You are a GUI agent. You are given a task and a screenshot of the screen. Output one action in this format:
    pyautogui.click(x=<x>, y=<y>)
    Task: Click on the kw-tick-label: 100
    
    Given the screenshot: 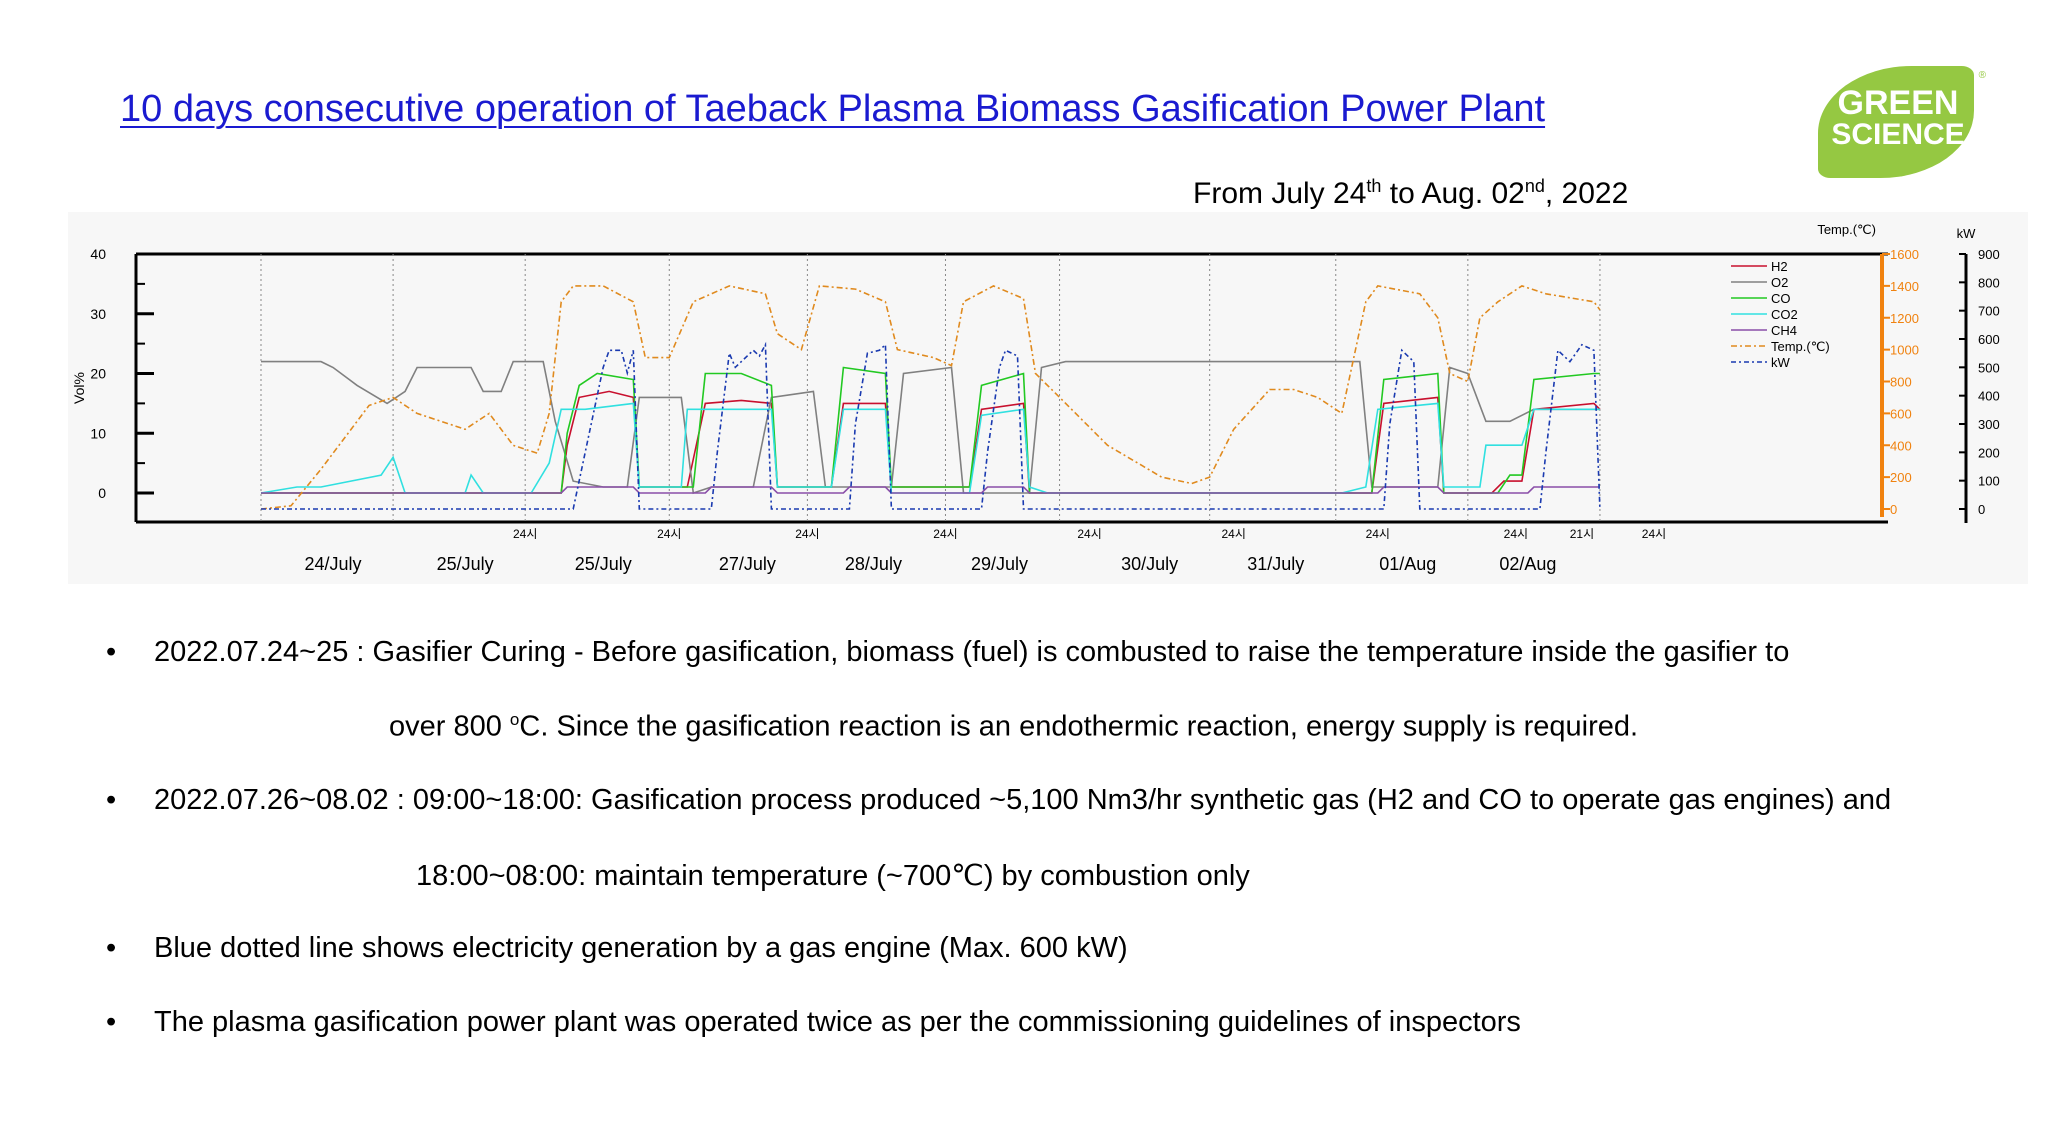 What is the action you would take?
    pyautogui.click(x=1989, y=481)
    